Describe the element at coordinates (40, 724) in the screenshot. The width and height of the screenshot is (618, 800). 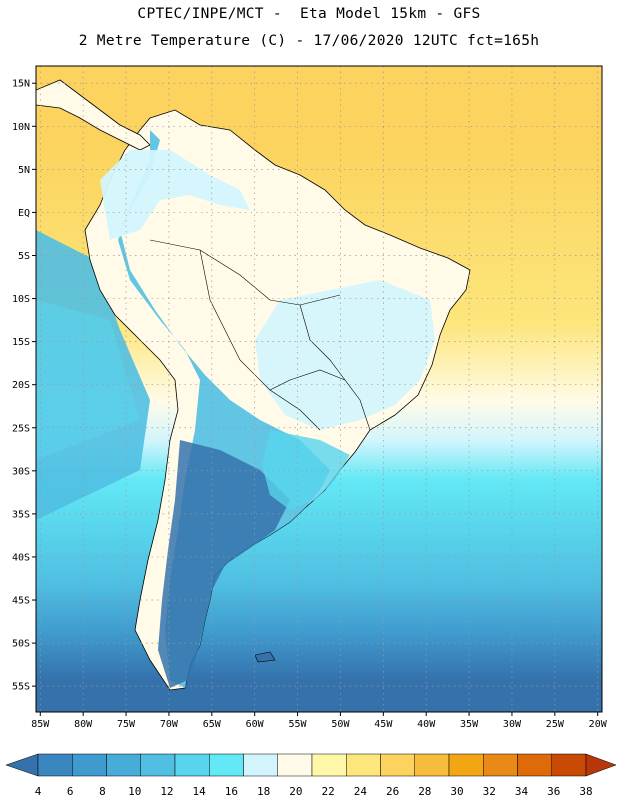
I see `lon-label: 85W` at that location.